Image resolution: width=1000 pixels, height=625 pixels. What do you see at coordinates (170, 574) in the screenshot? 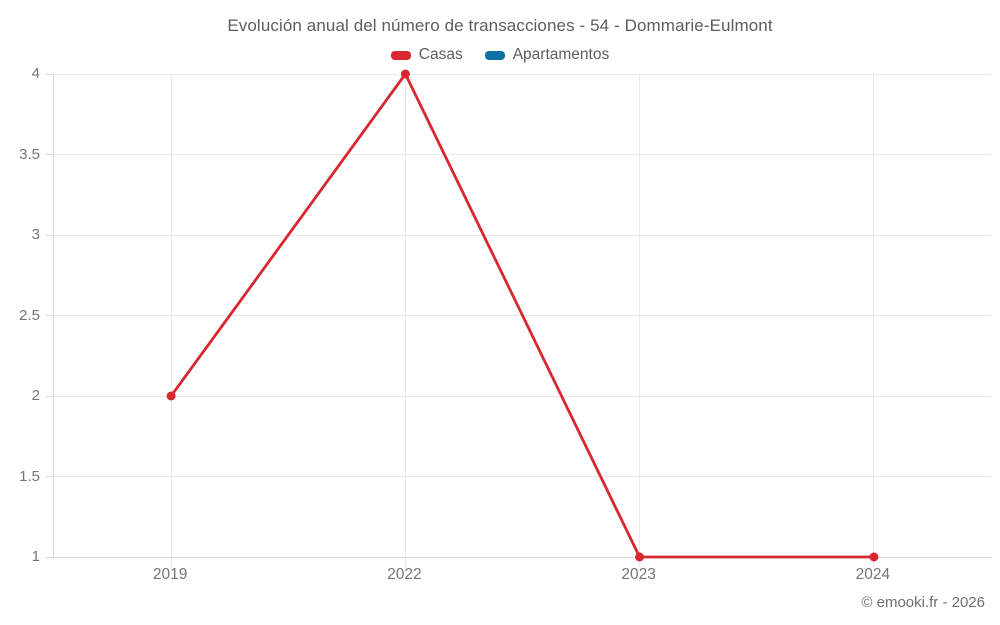
I see `x-axis-tick-label: 2019` at bounding box center [170, 574].